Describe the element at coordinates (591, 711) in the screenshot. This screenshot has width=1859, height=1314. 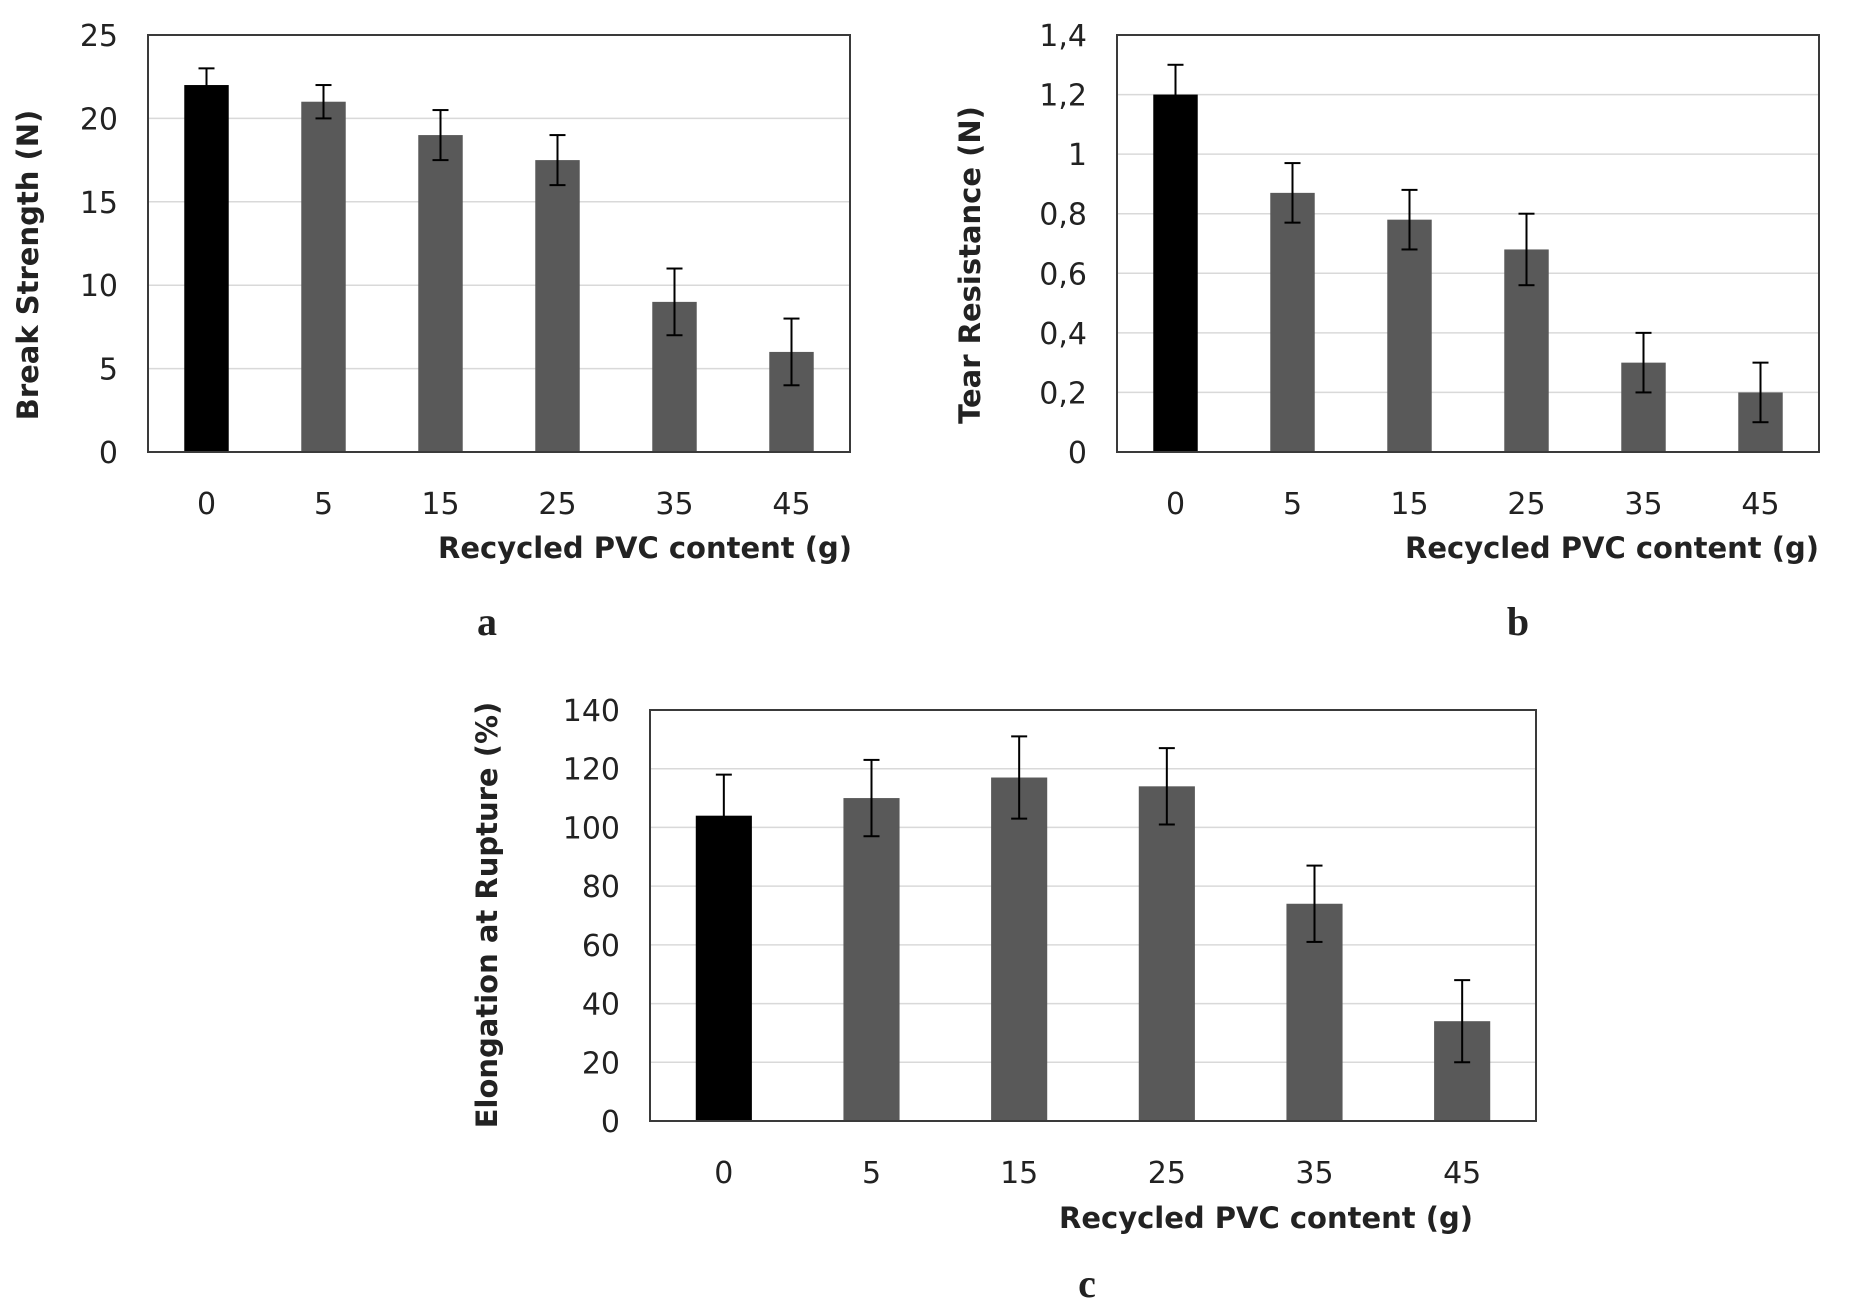
I see `y-tick-label: 140` at that location.